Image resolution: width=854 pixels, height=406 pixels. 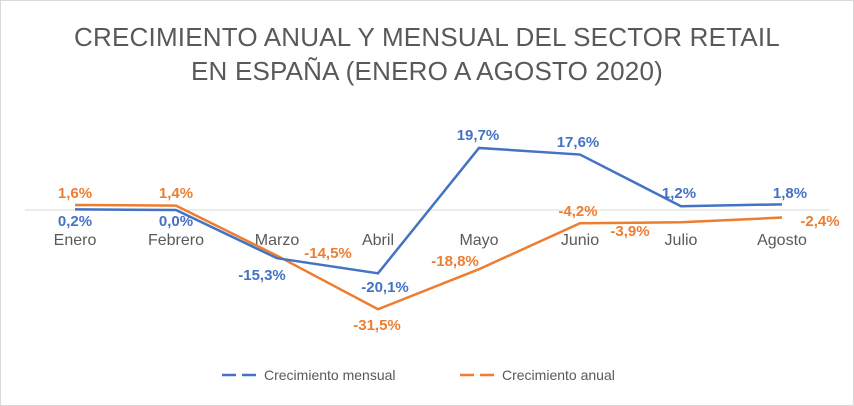 What do you see at coordinates (330, 375) in the screenshot?
I see `legend-label: Crecimiento mensual` at bounding box center [330, 375].